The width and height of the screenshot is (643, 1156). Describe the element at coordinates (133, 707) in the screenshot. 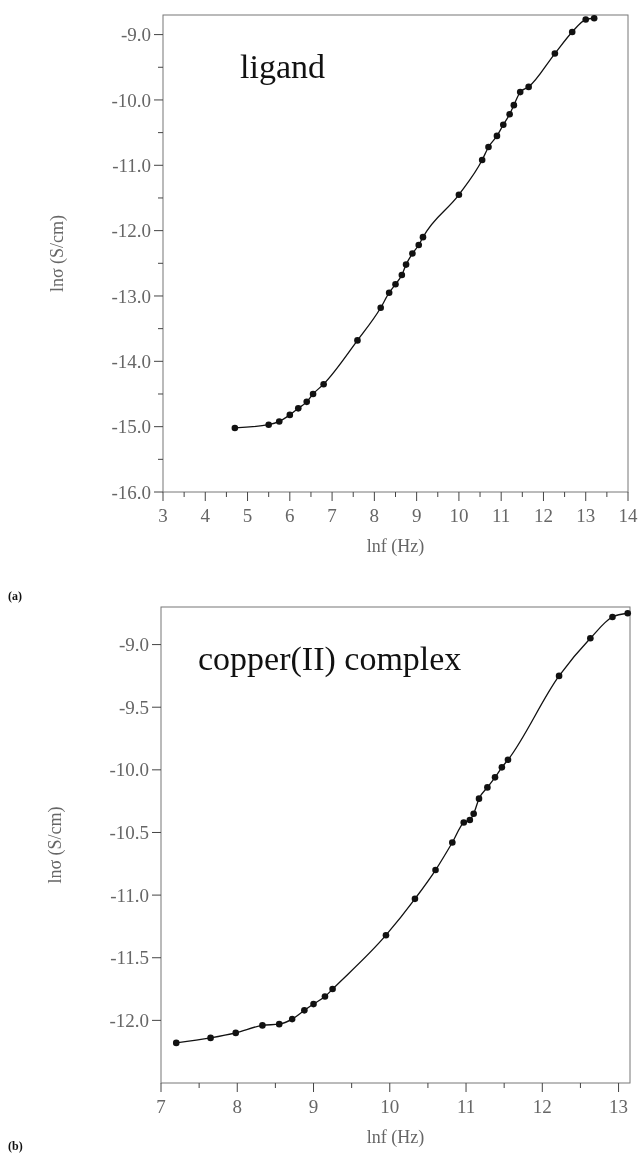

I see `y-tick-label: -9.5` at that location.